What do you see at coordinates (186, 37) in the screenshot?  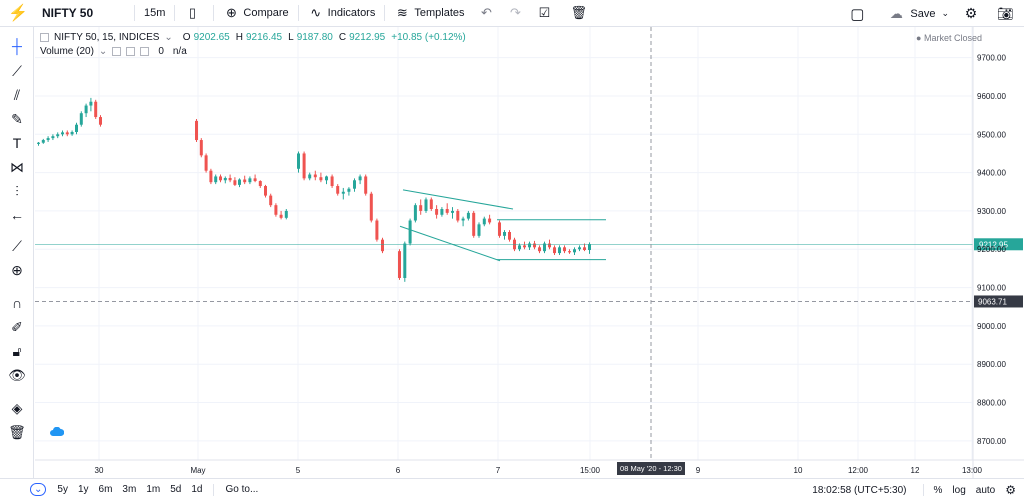 I see `open-label: O` at bounding box center [186, 37].